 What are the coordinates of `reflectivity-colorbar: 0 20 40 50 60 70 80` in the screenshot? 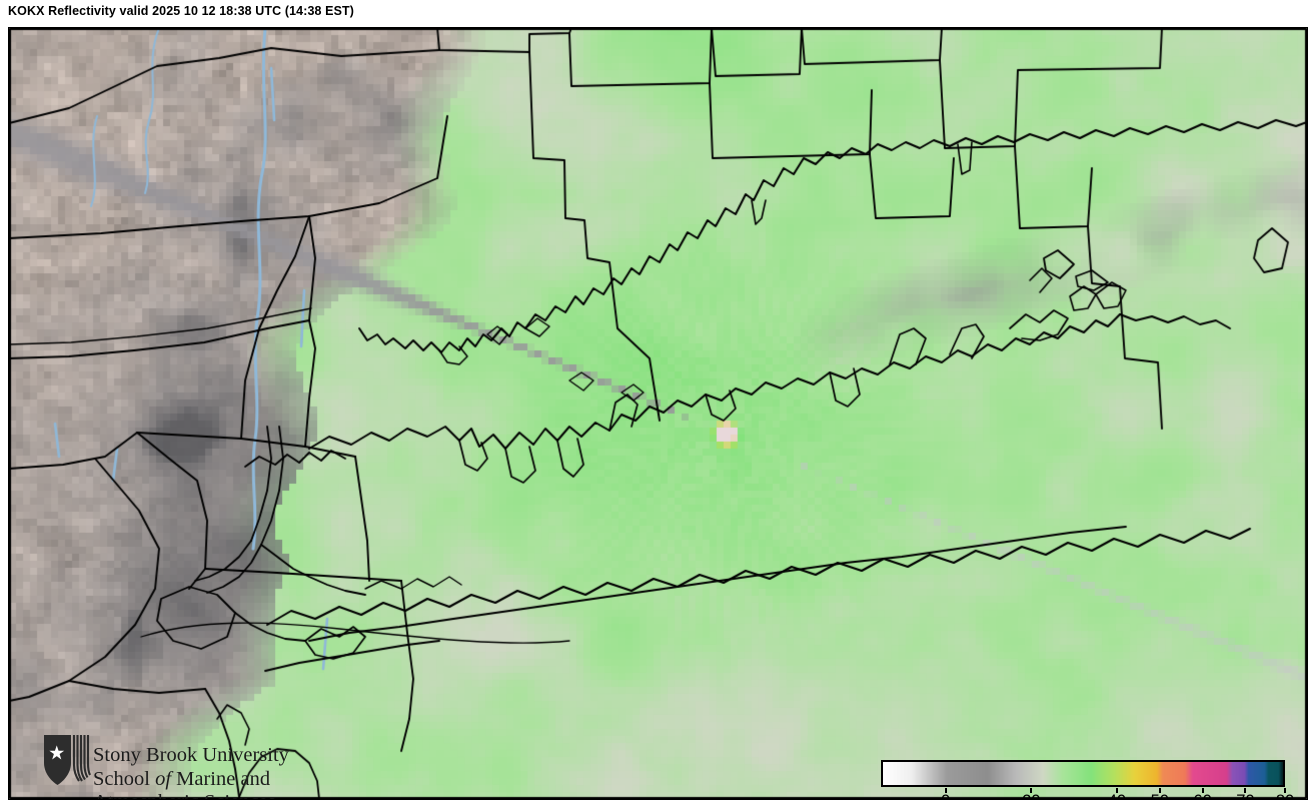 It's located at (1083, 777).